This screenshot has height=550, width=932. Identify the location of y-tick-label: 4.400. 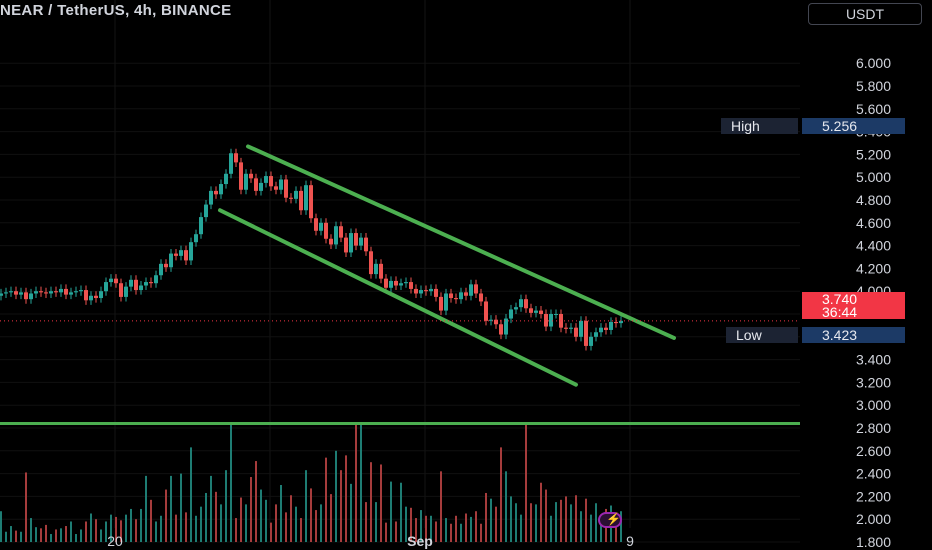
(873, 246).